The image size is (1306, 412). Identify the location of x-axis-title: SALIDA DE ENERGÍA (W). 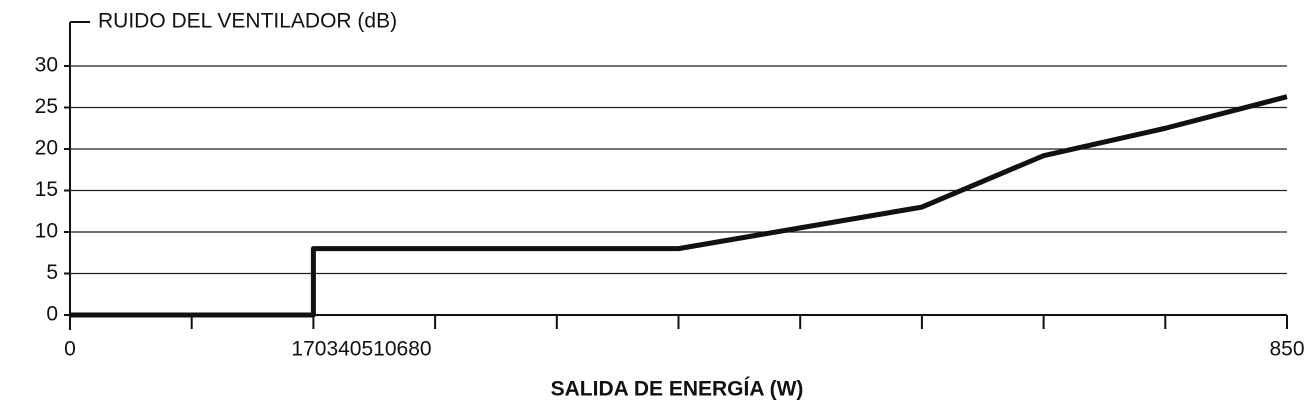
(677, 389).